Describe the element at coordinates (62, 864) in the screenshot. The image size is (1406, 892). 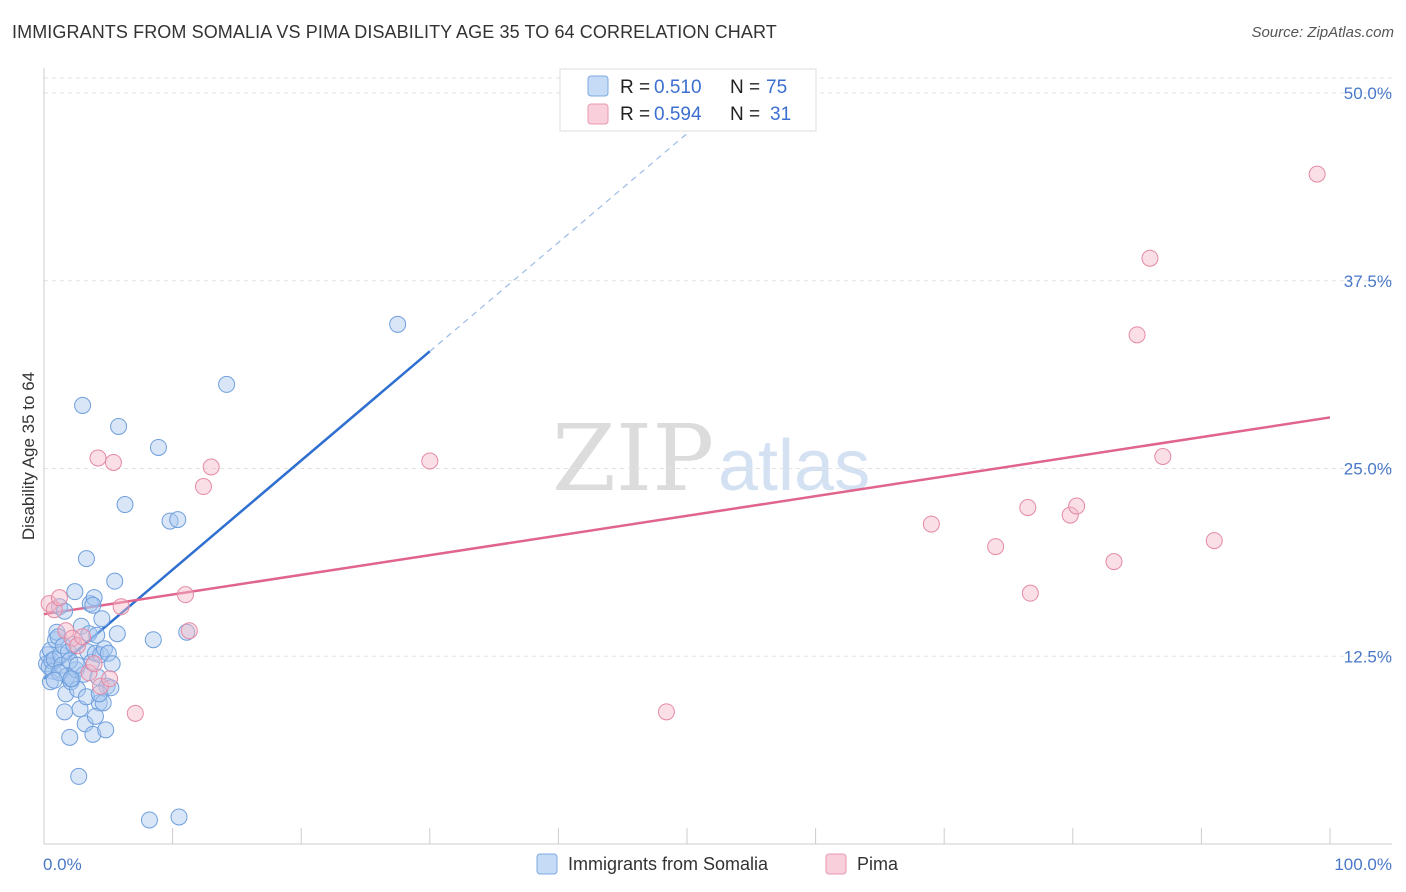
I see `x-tick-label-min: 0.0%` at that location.